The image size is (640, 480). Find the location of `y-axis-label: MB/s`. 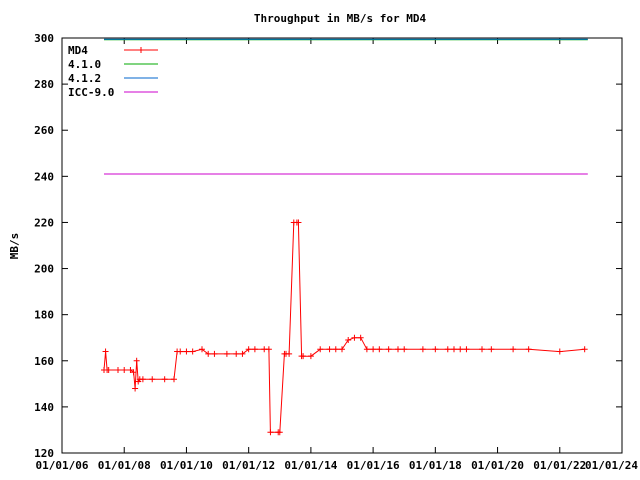

y-axis-label: MB/s is located at coordinates (14, 246).